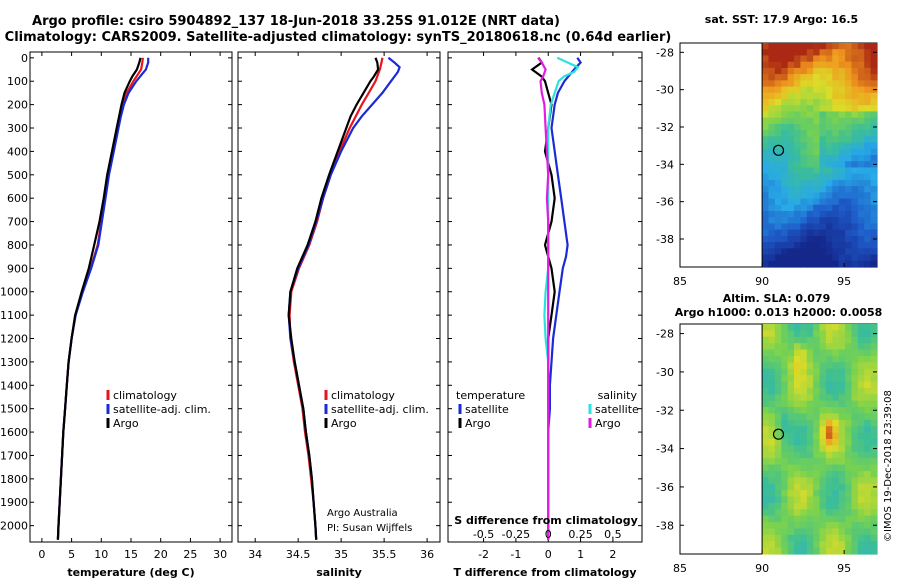 The height and width of the screenshot is (580, 900). I want to click on s-tick-label: -0.25, so click(516, 534).